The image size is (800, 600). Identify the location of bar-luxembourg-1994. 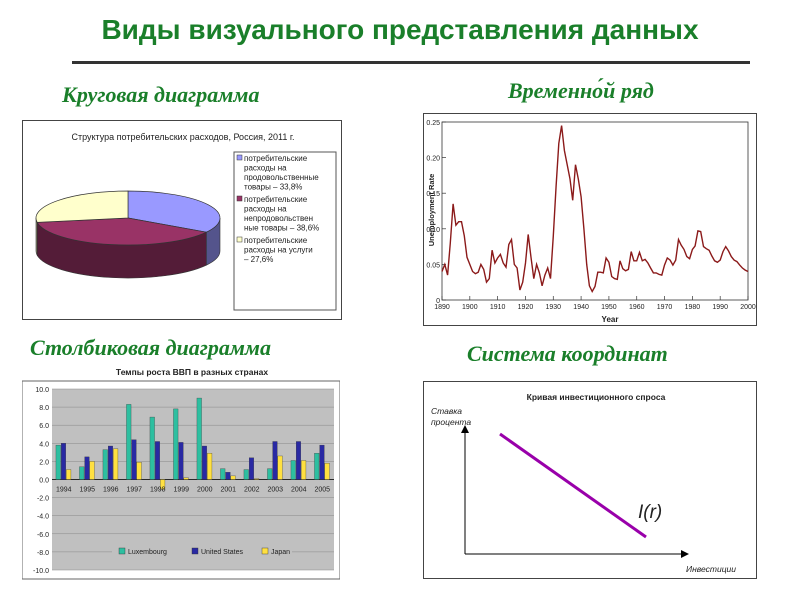
(58, 462).